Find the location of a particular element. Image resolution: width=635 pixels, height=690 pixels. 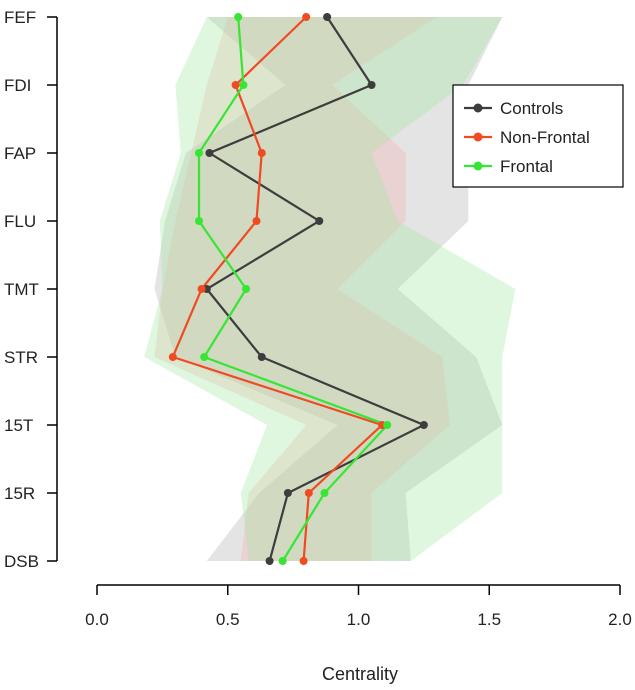

x-tick-label: 1.5 is located at coordinates (489, 619).